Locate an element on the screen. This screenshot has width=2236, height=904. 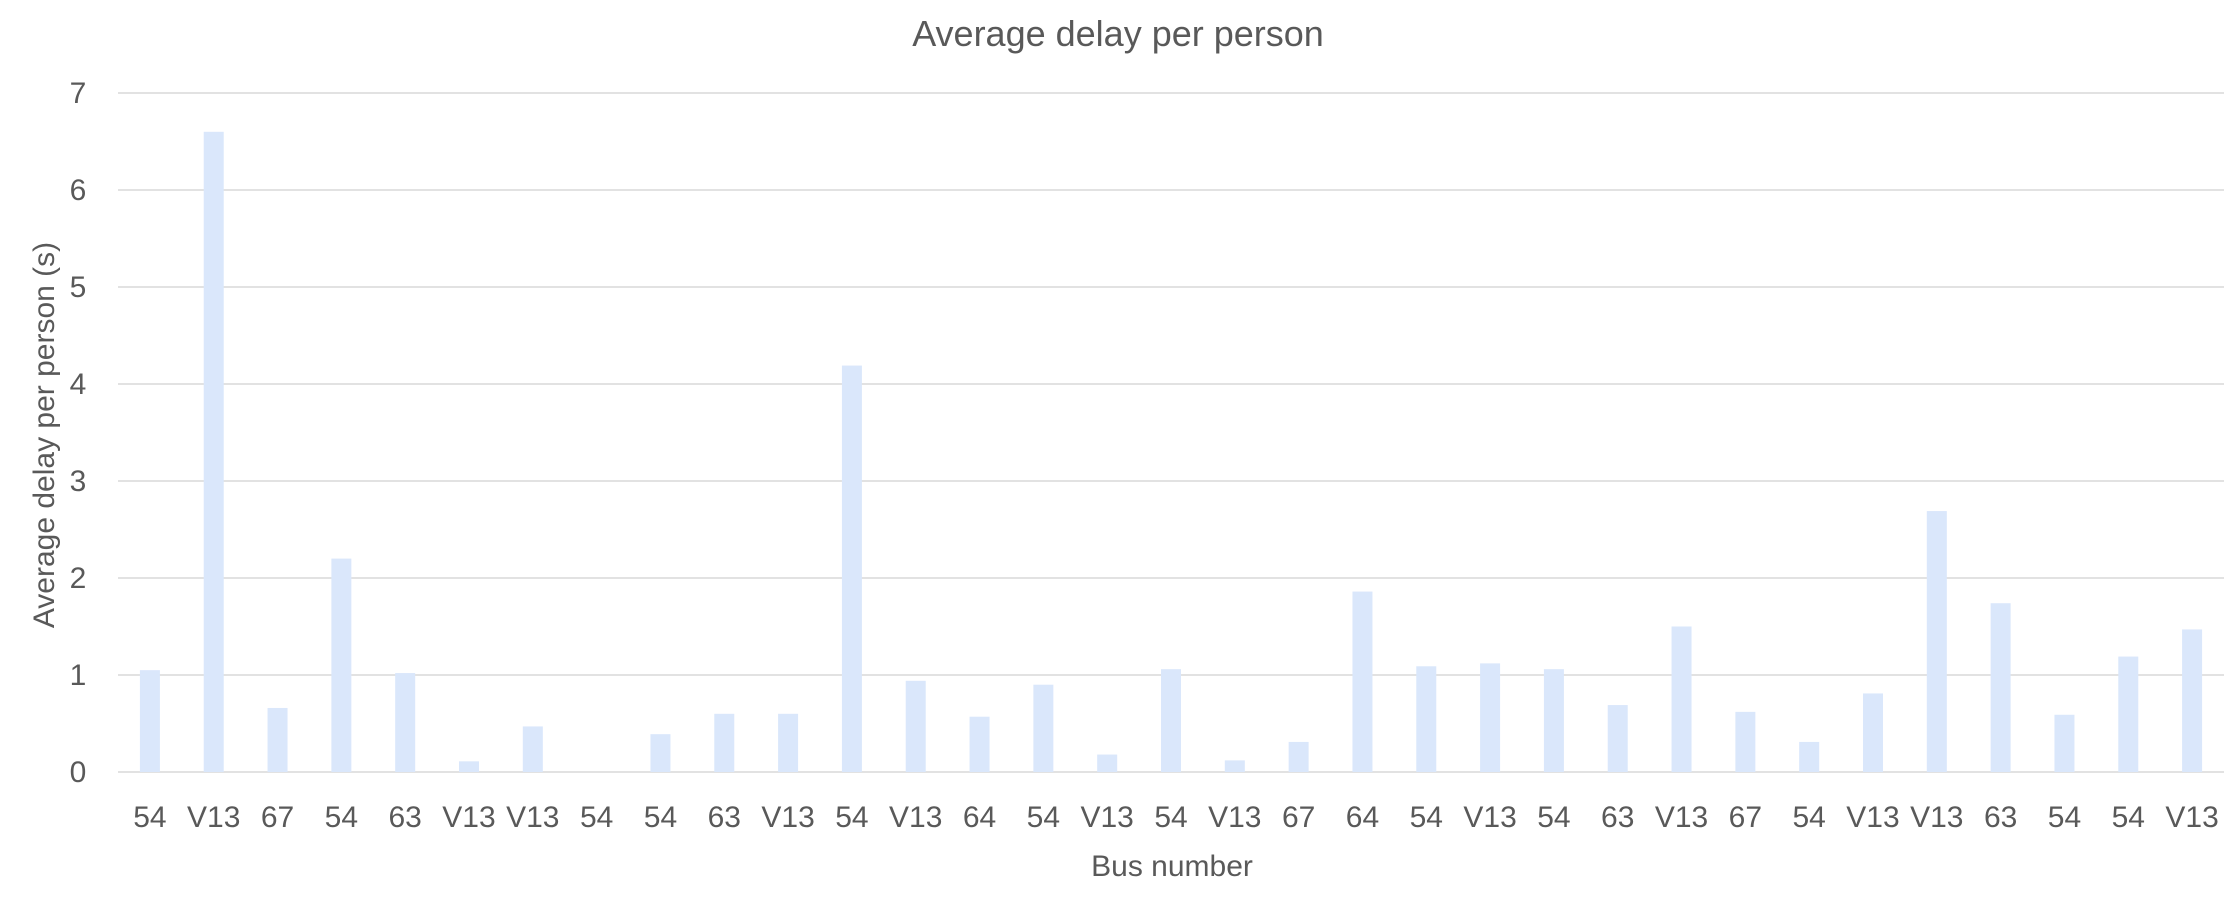
y-axis-tick-labels: 0 1 2 3 4 5 6 7 is located at coordinates (78, 433).